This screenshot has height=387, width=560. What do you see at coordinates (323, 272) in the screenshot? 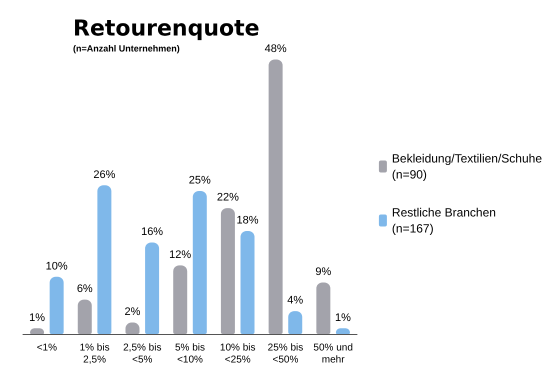
I see `data-label: 9%` at bounding box center [323, 272].